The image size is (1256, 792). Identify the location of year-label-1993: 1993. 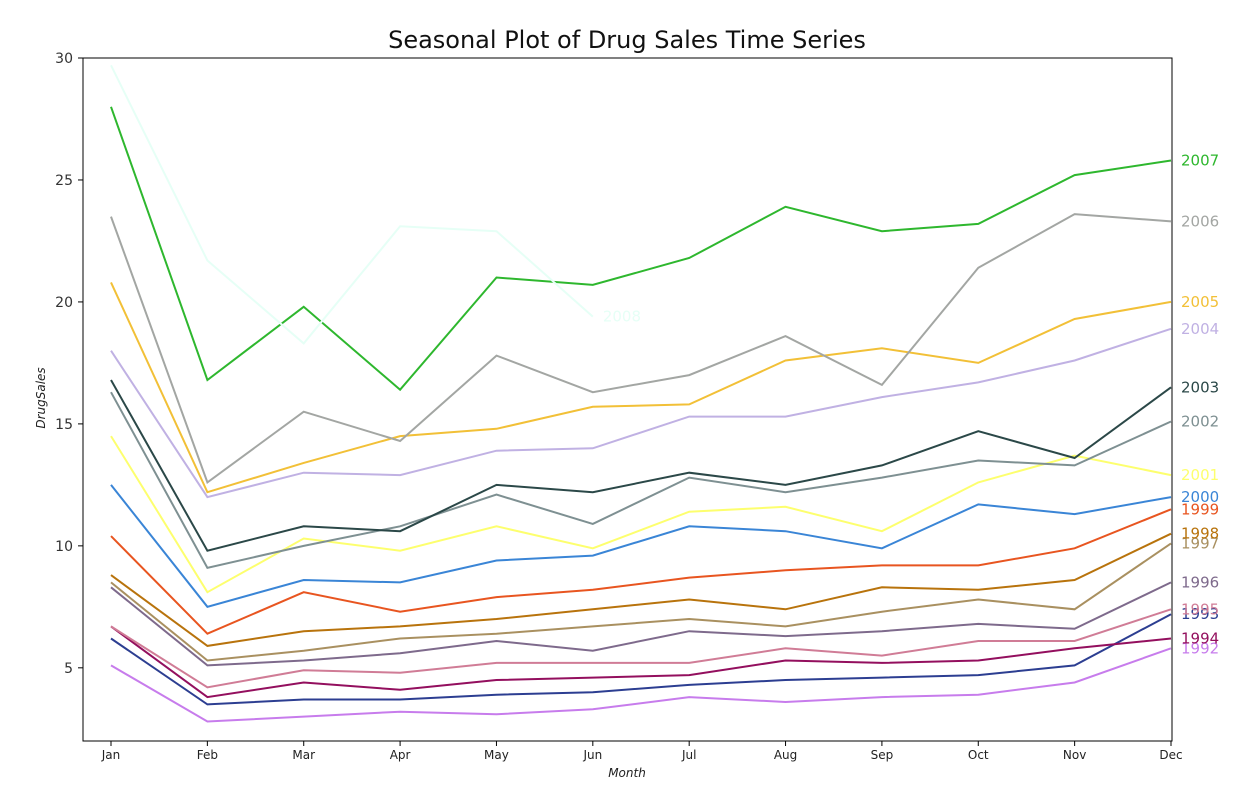
(1200, 614).